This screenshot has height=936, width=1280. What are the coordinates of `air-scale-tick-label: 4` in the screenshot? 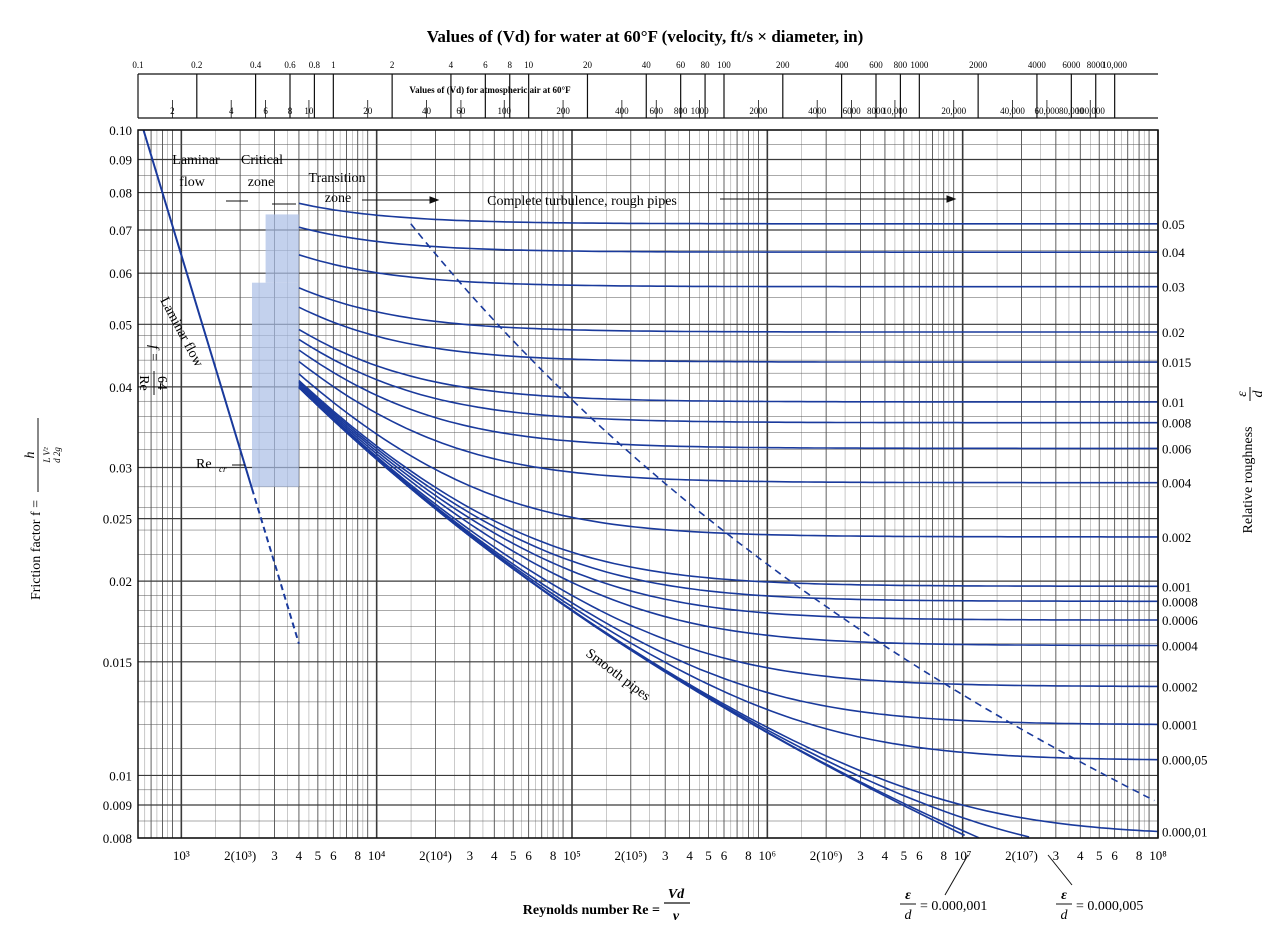 It's located at (231, 111).